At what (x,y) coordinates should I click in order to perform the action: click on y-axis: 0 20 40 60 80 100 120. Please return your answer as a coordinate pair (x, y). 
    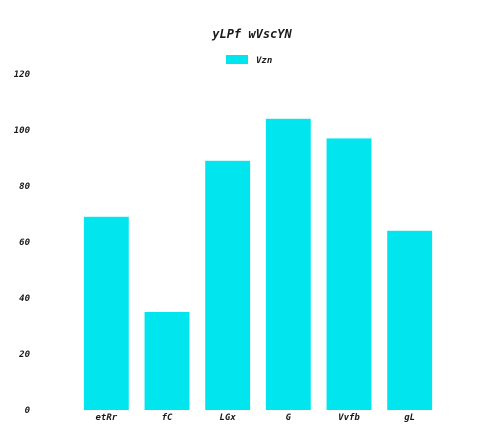
    Looking at the image, I should click on (22, 243).